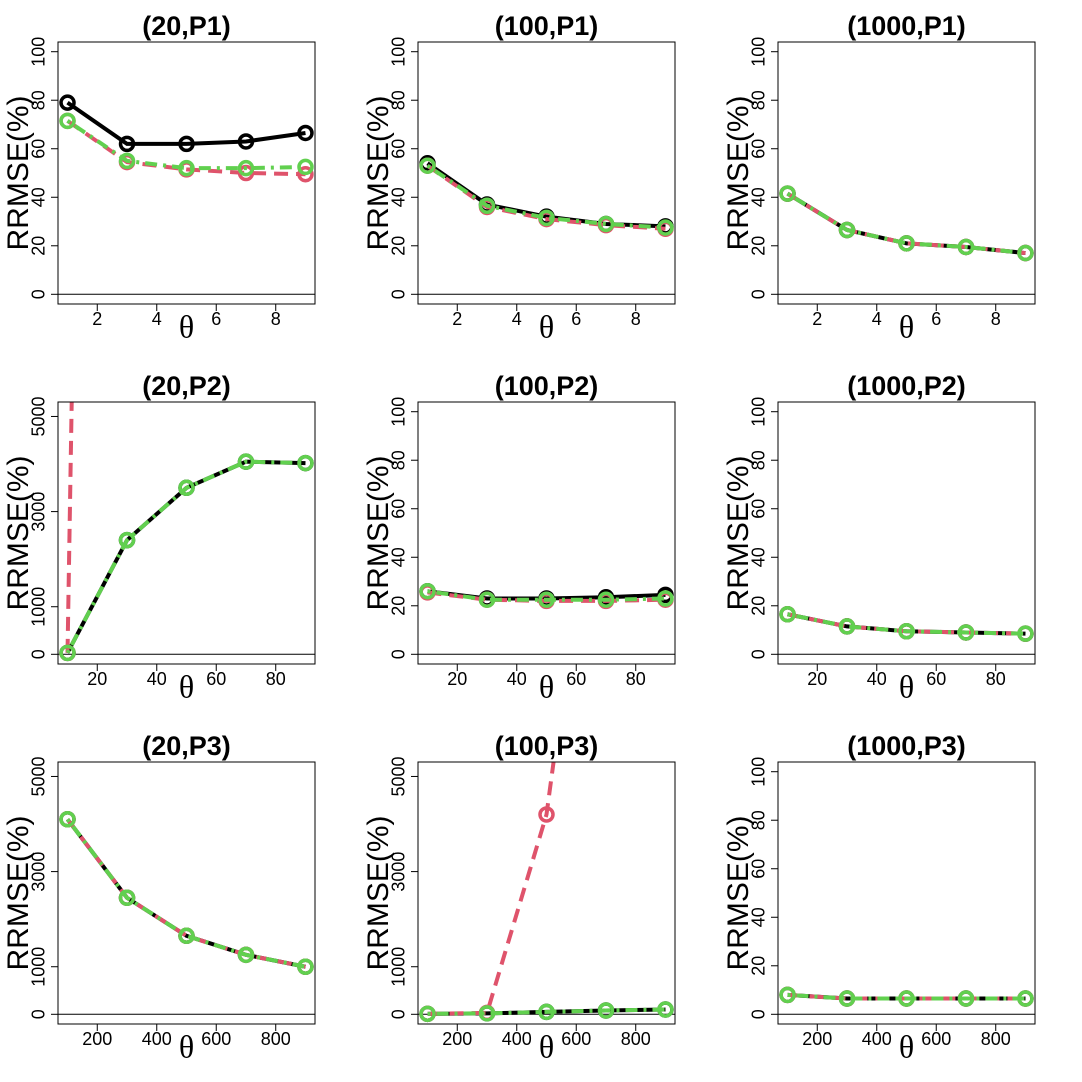 This screenshot has width=1082, height=1082. Describe the element at coordinates (576, 679) in the screenshot. I see `x-tick-label: 60` at that location.